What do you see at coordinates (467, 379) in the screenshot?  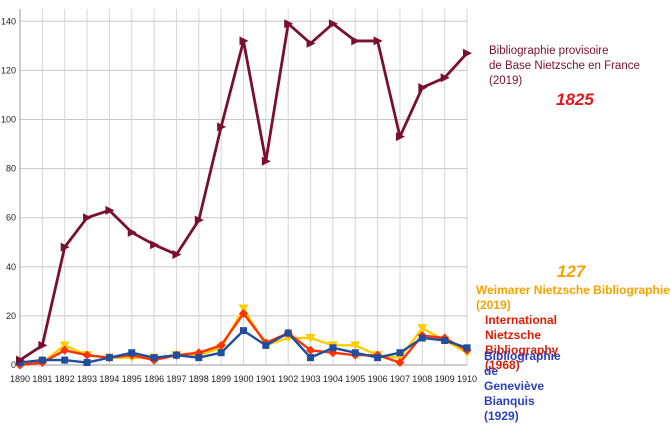 I see `x-tick-label: 1910` at bounding box center [467, 379].